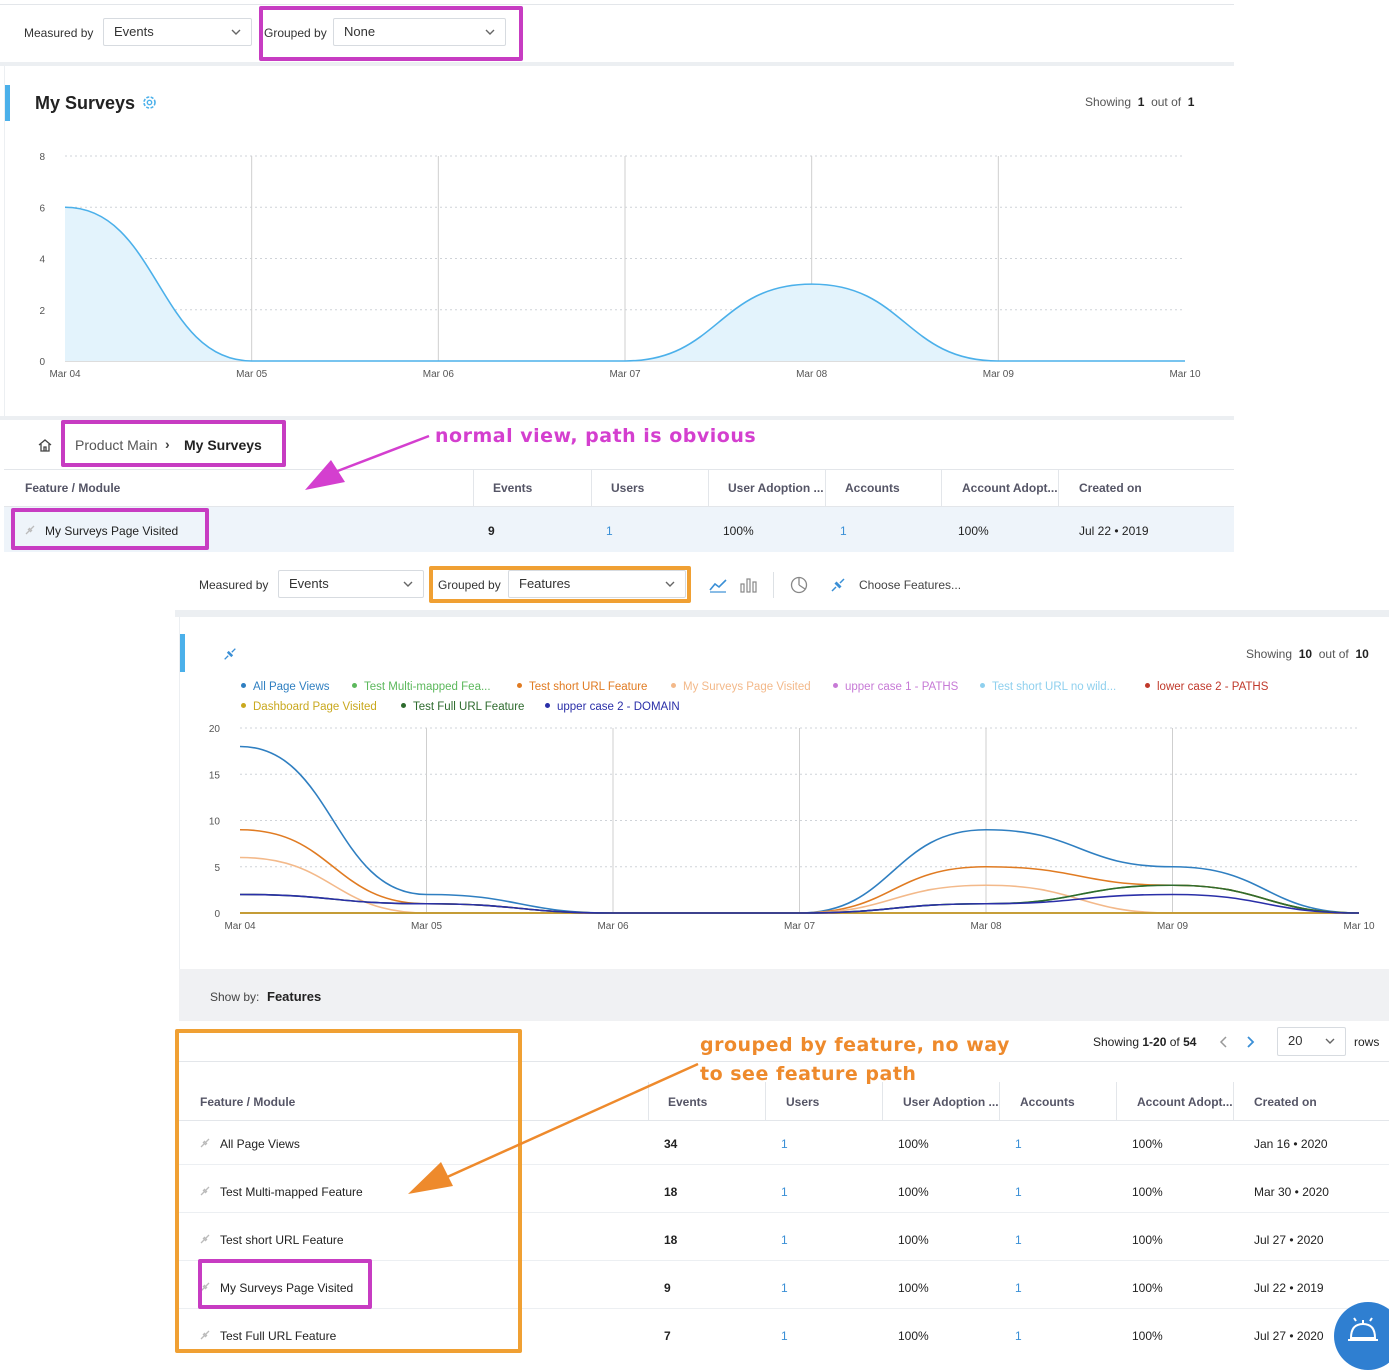 The height and width of the screenshot is (1370, 1389). Describe the element at coordinates (294, 996) in the screenshot. I see `show-by-value: Features` at that location.